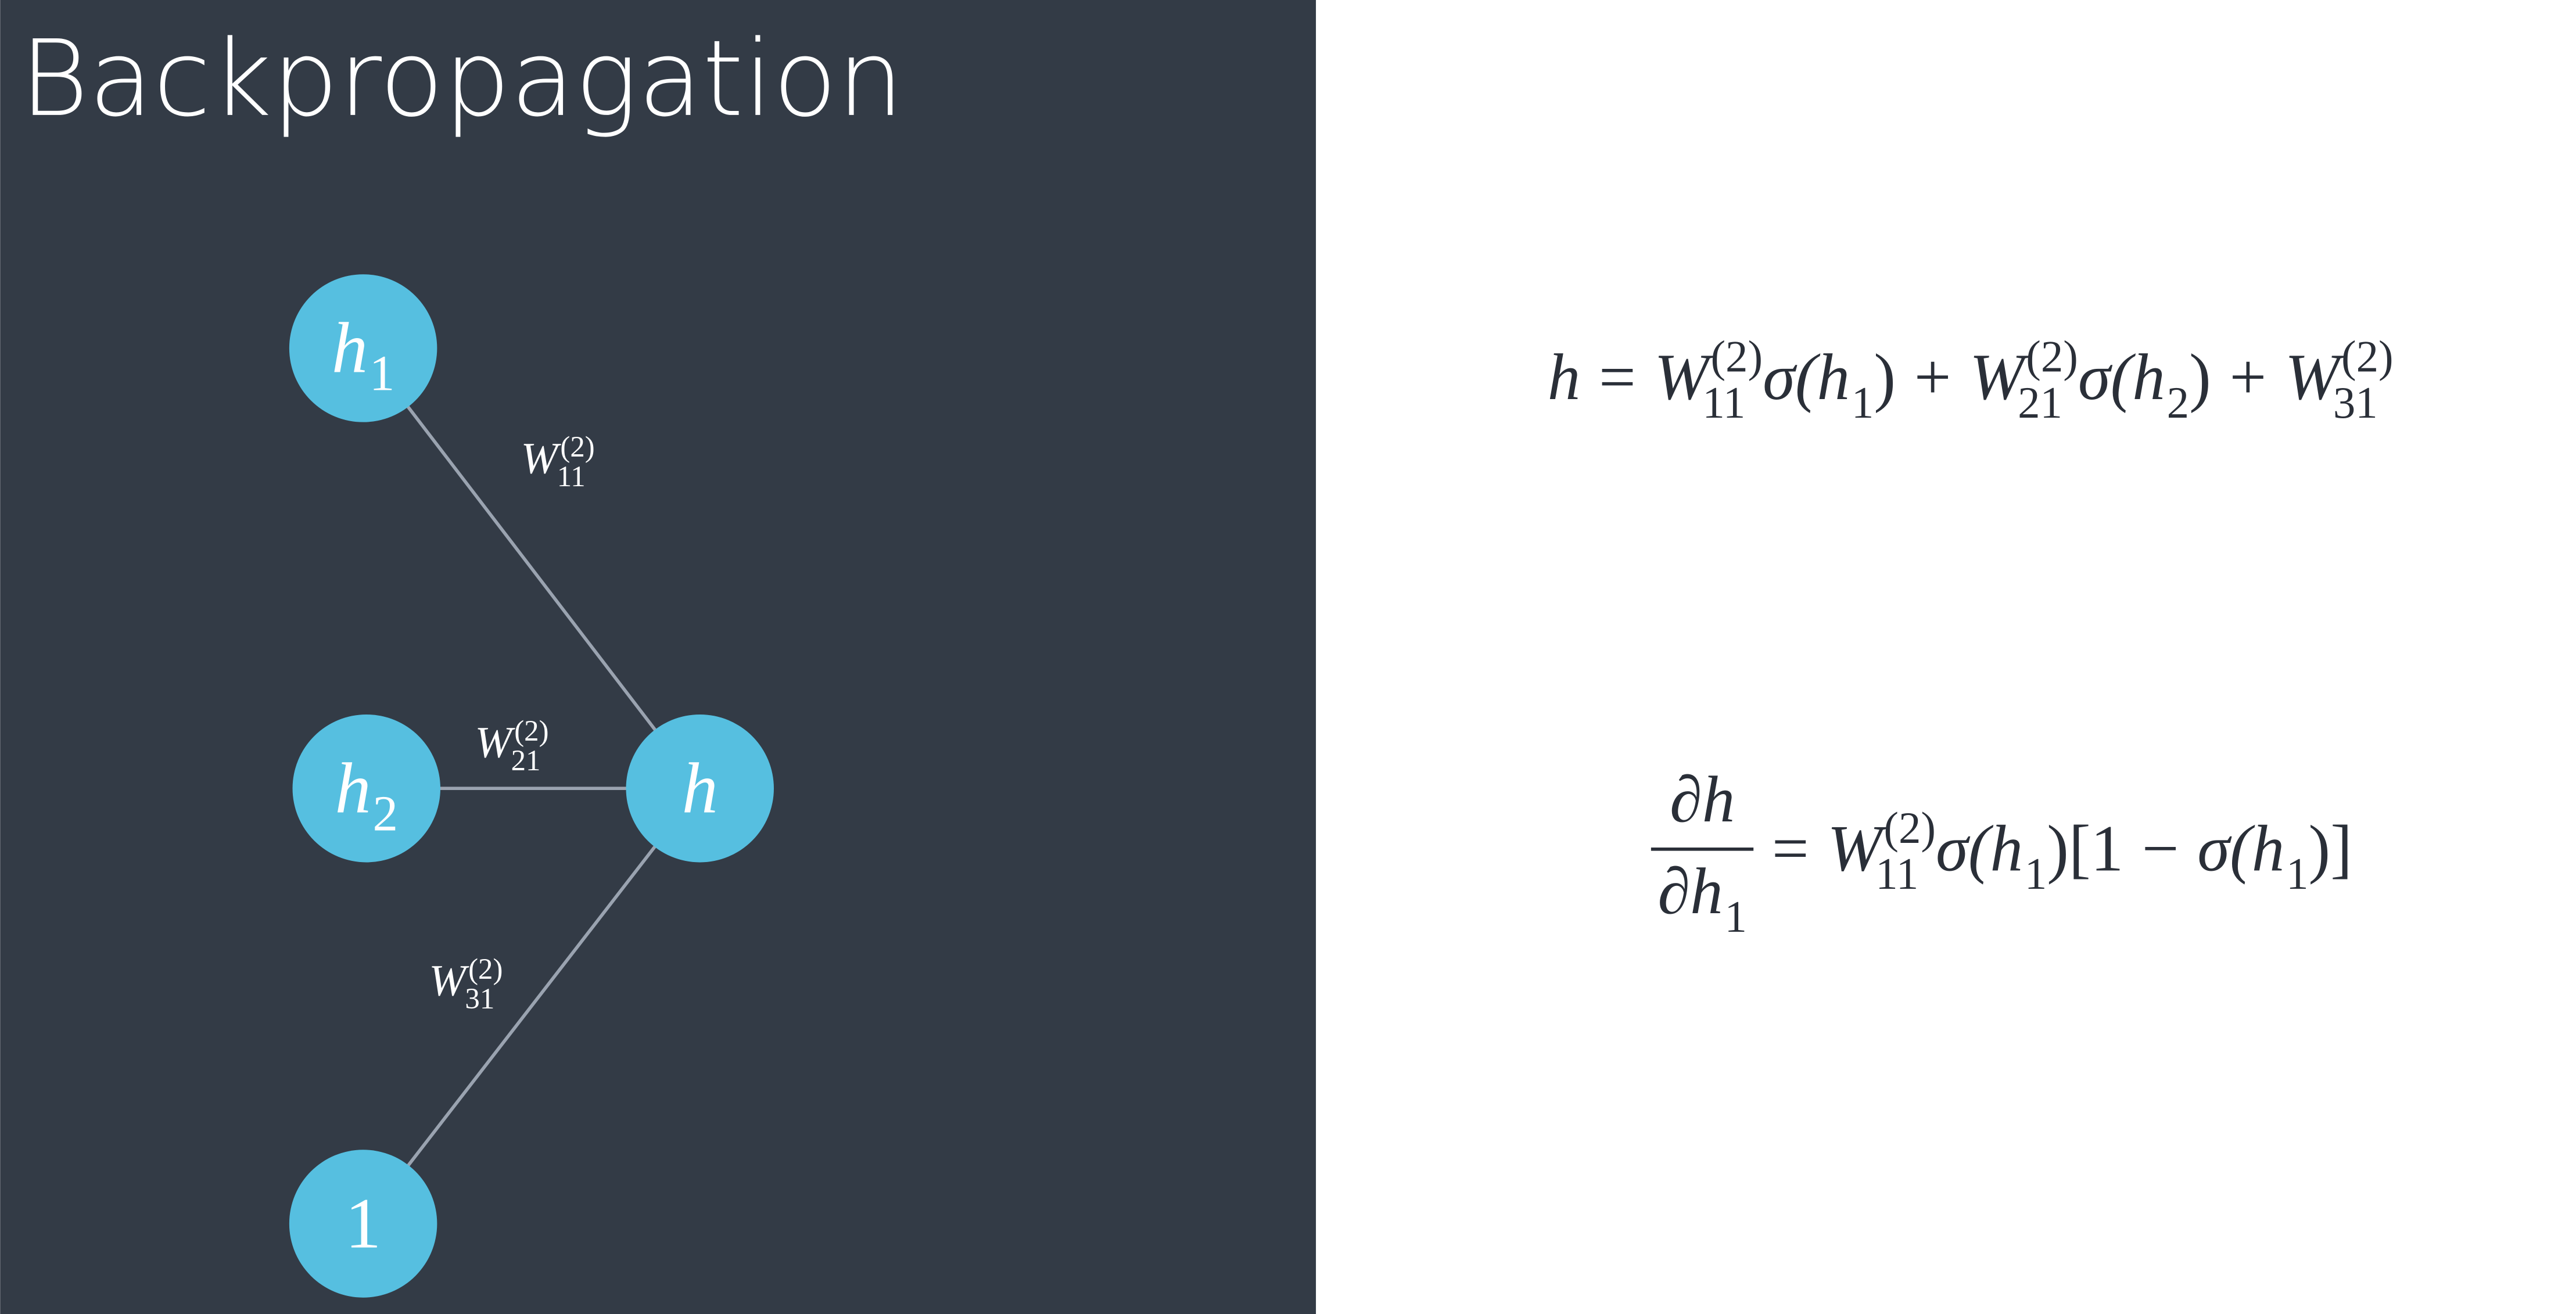  What do you see at coordinates (526, 761) in the screenshot?
I see `edge-weight-subscript: 21` at bounding box center [526, 761].